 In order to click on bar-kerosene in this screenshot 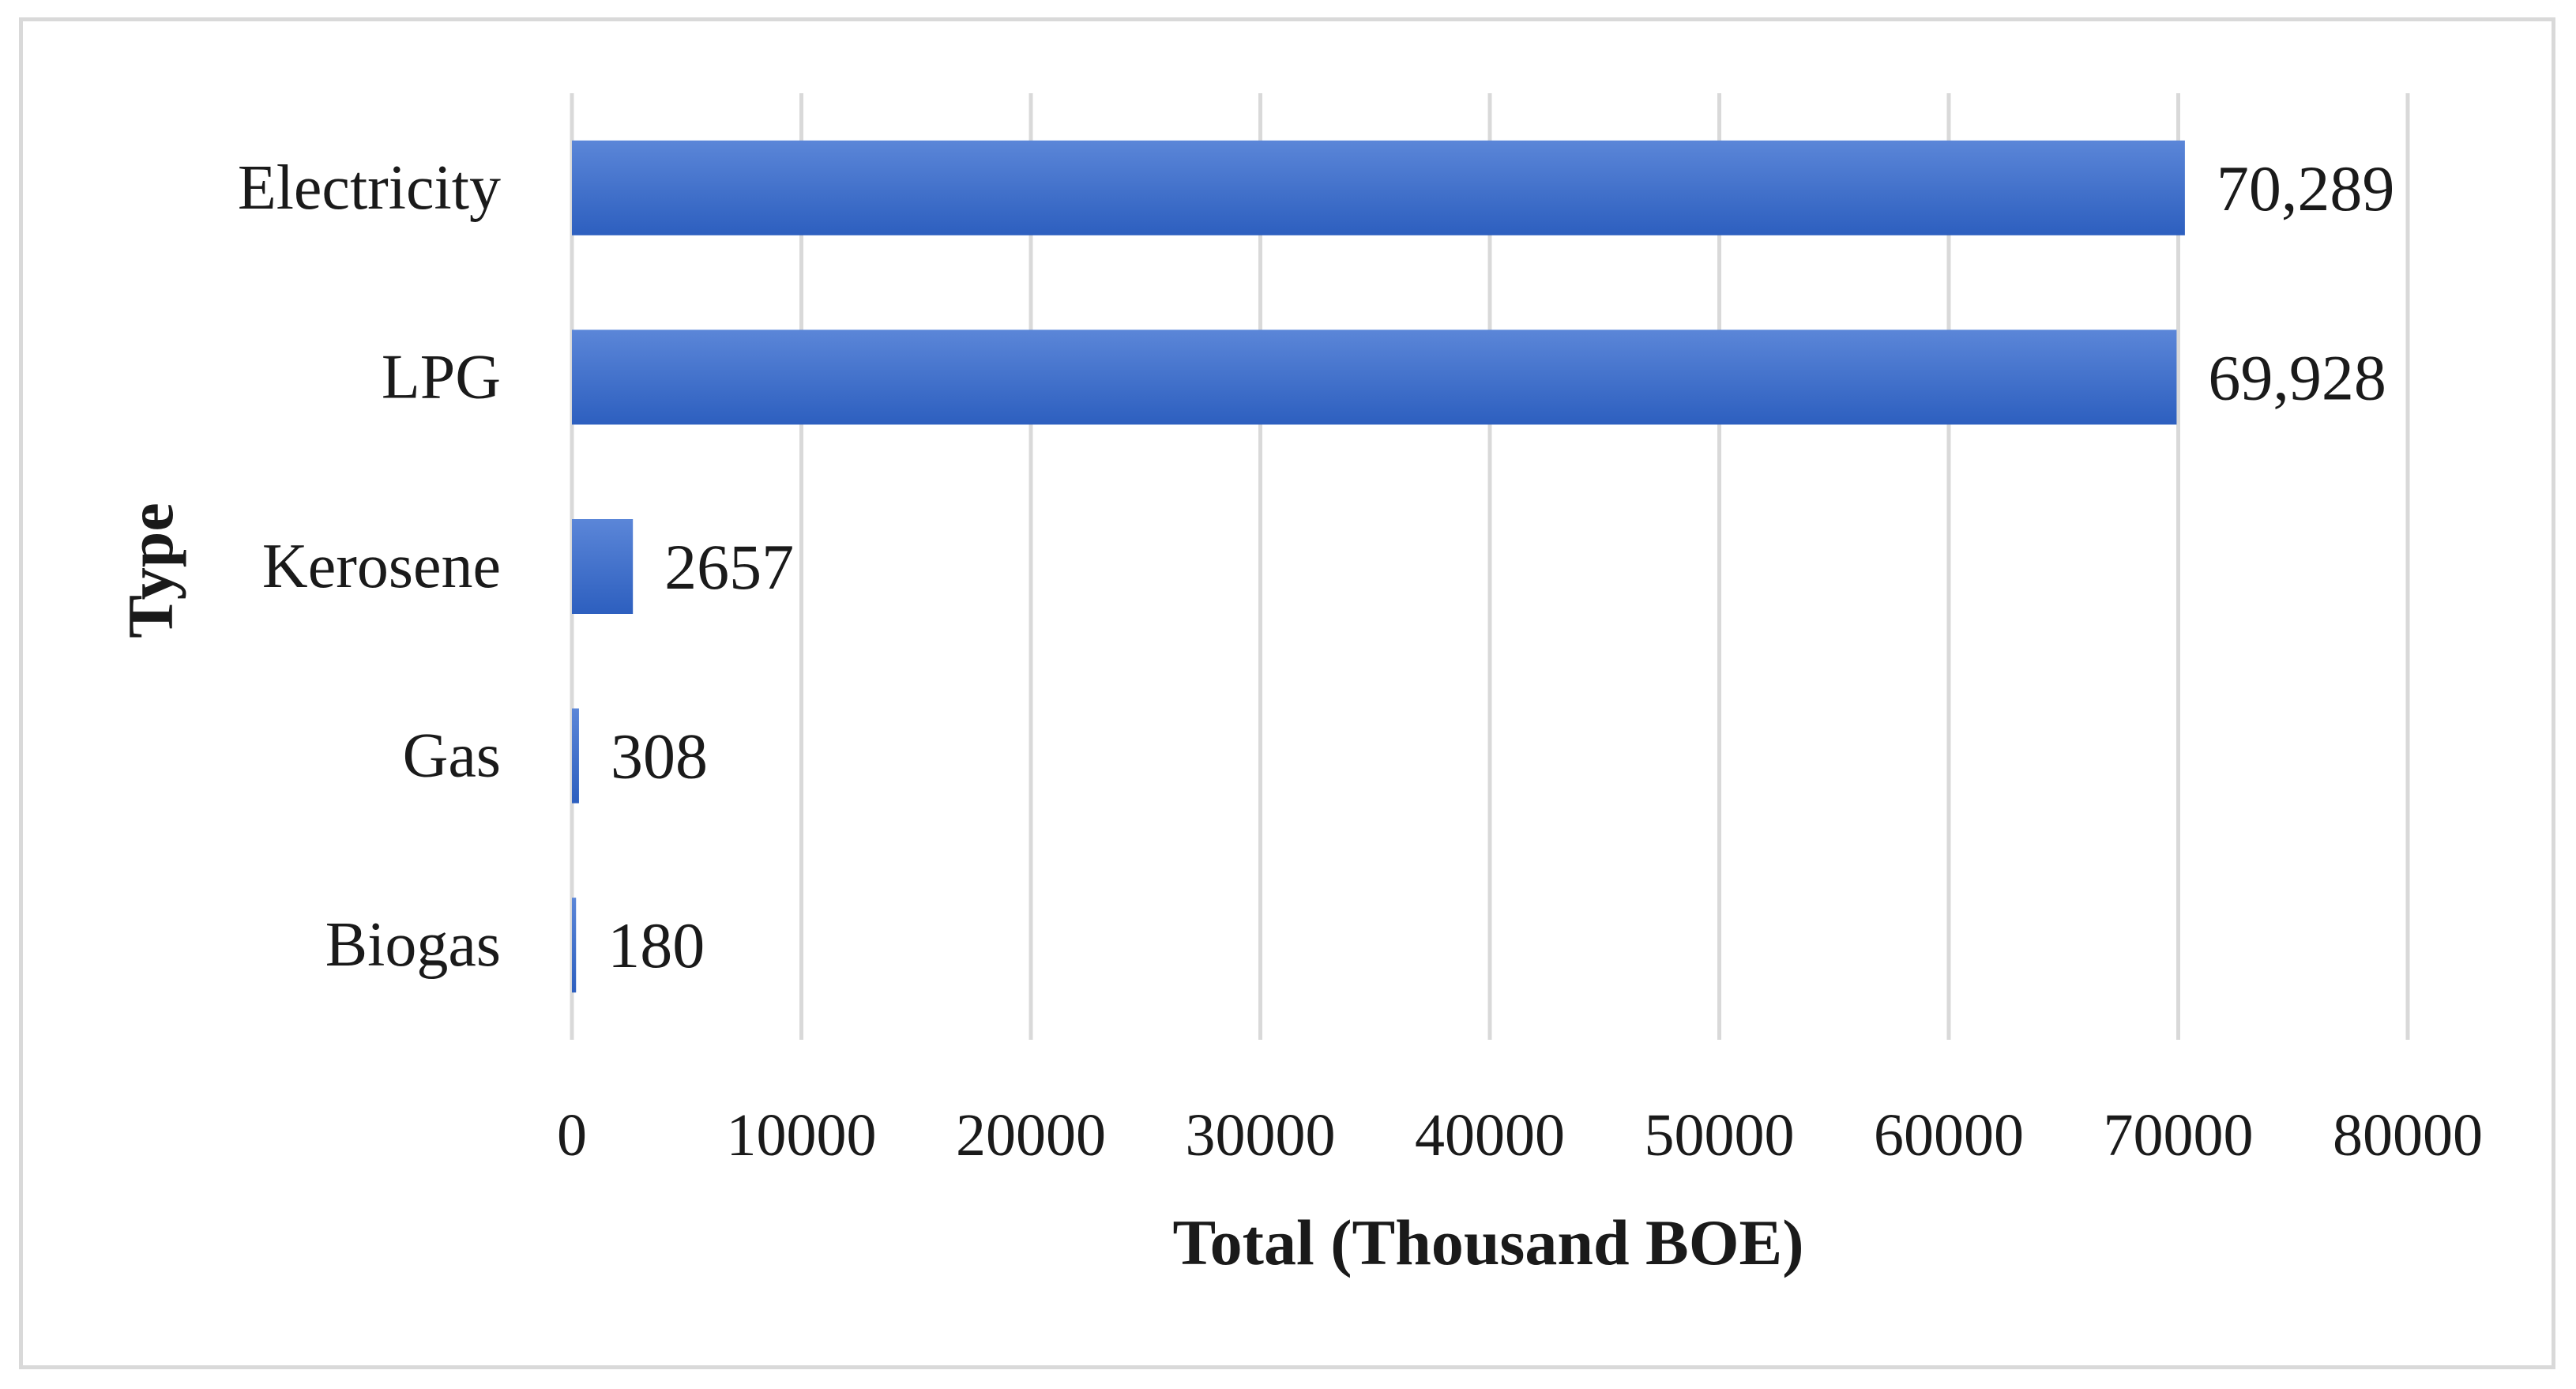, I will do `click(603, 566)`.